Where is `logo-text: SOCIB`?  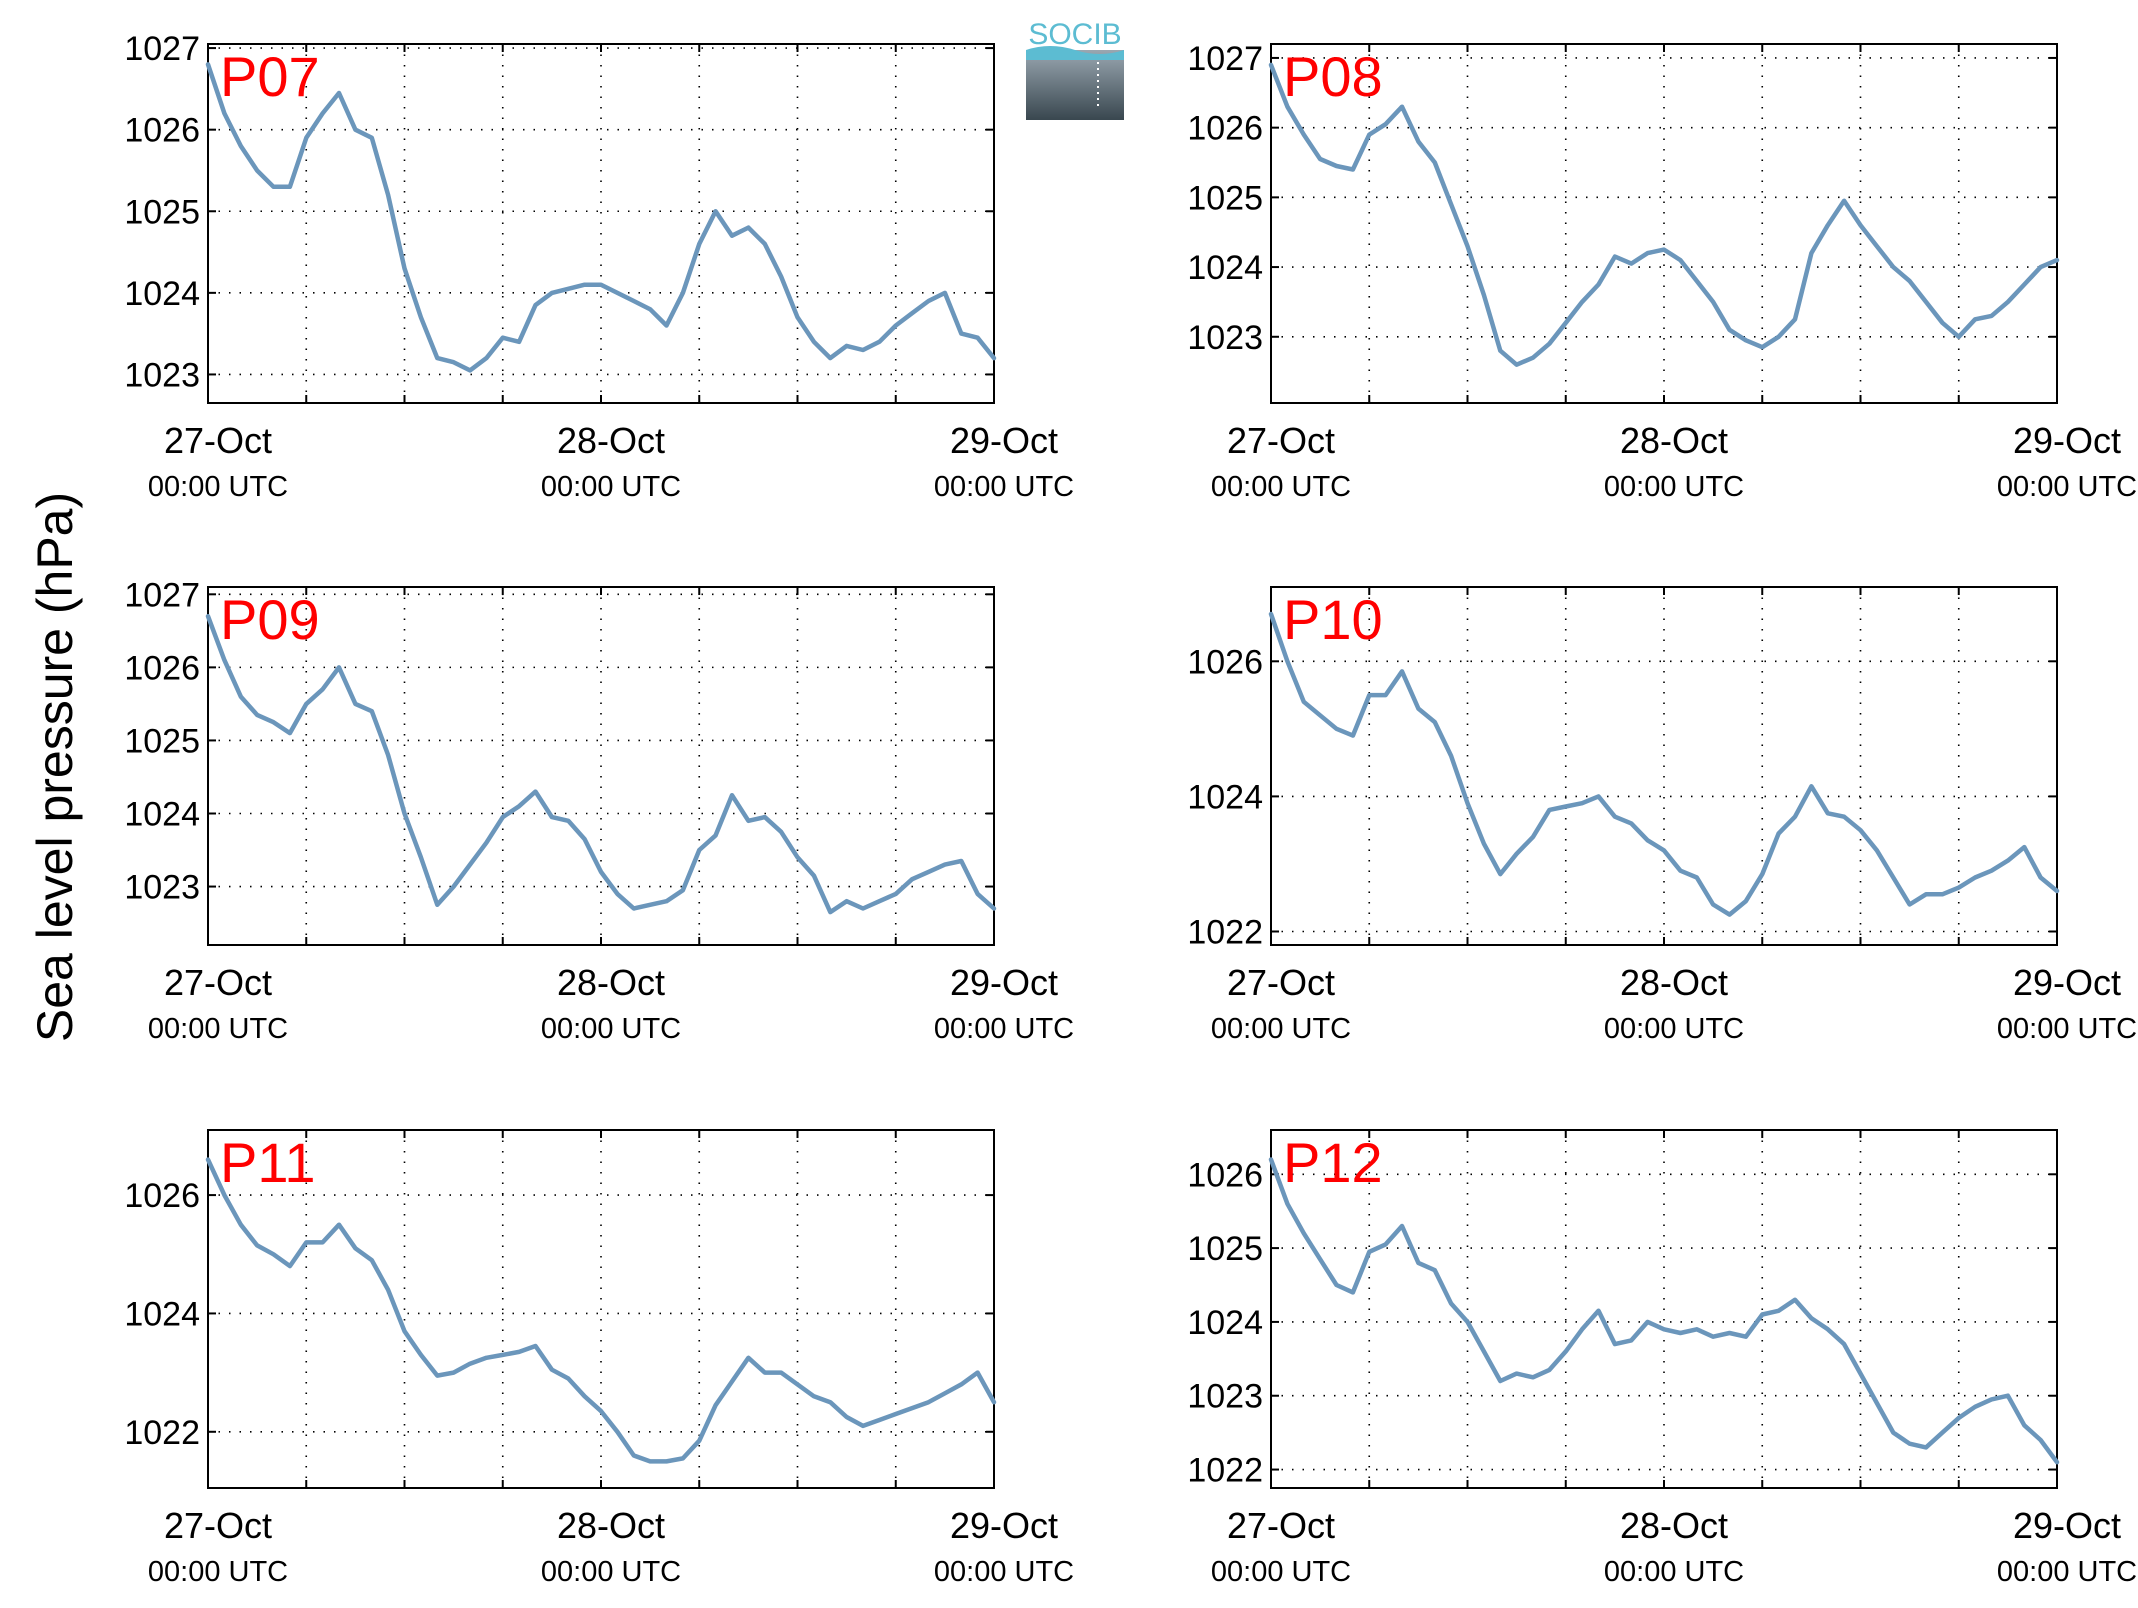 logo-text: SOCIB is located at coordinates (1074, 34).